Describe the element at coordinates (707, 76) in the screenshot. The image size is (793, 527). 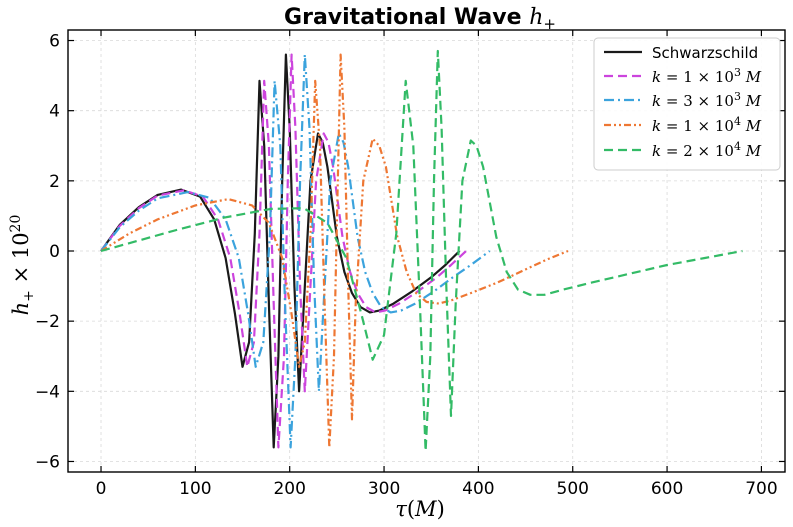
I see `legend-label-k1e3: k = 1 × 103 M` at that location.